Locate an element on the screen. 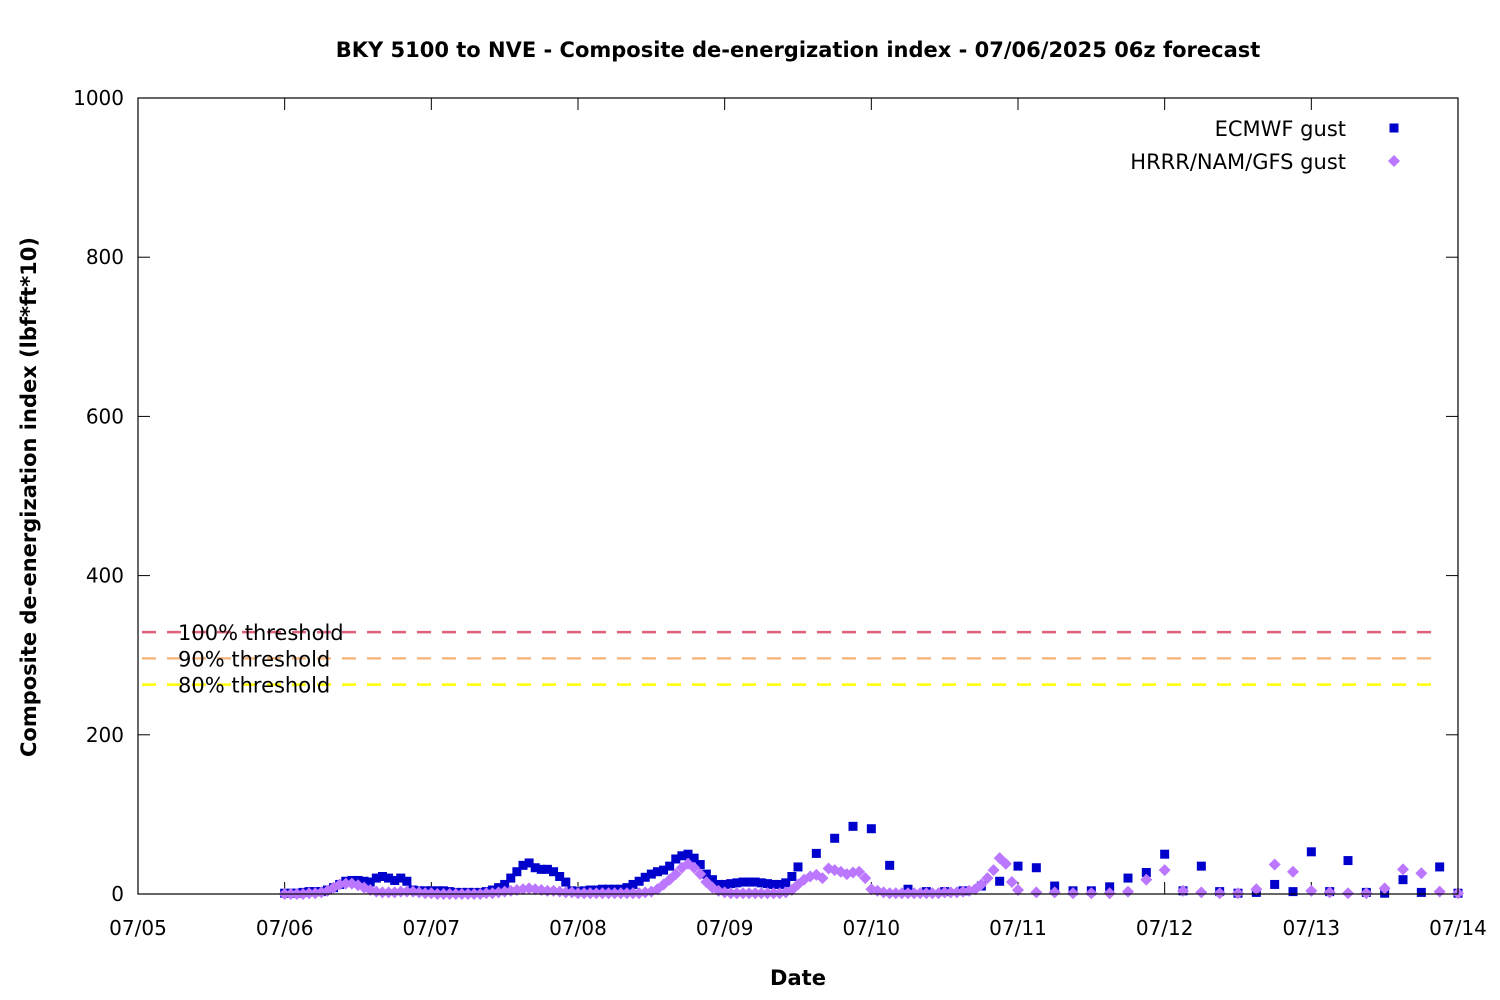 This screenshot has height=1000, width=1500. x-tick-label: 07/10 is located at coordinates (872, 928).